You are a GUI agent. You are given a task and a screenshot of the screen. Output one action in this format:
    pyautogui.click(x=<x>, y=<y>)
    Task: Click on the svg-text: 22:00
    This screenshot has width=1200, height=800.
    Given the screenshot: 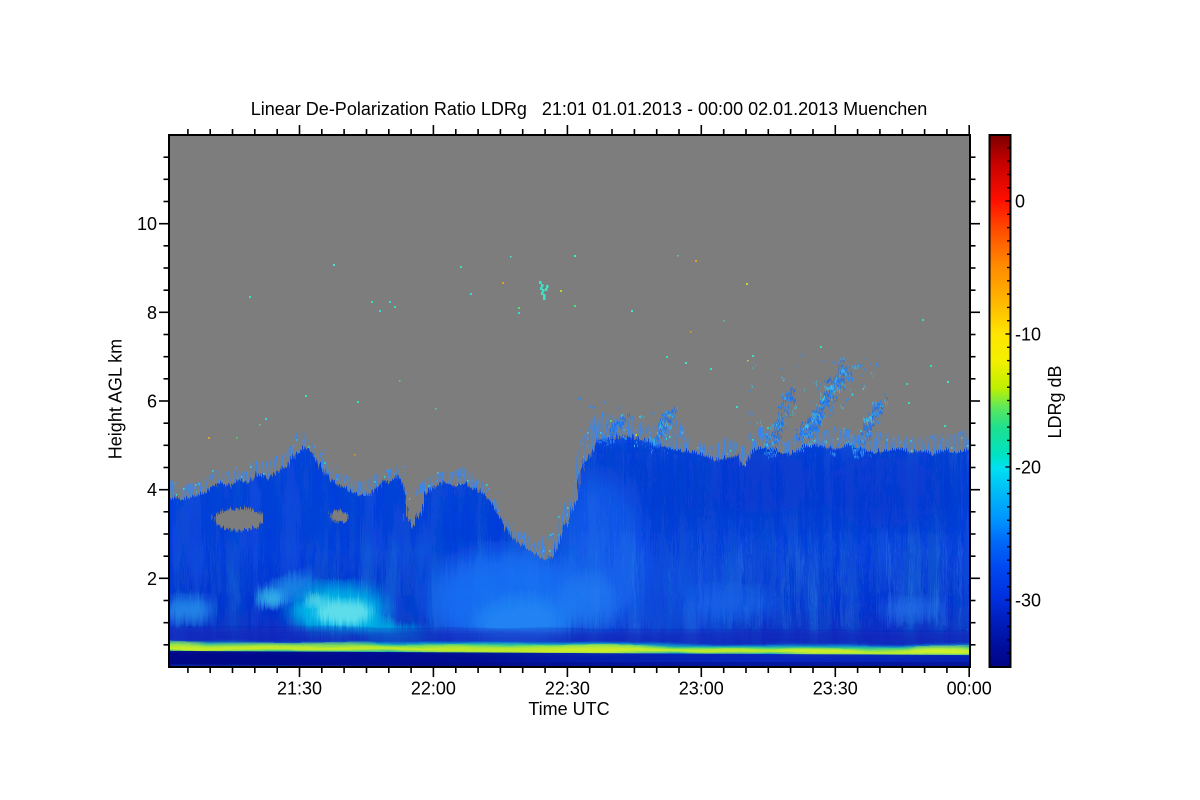 What is the action you would take?
    pyautogui.click(x=433, y=689)
    